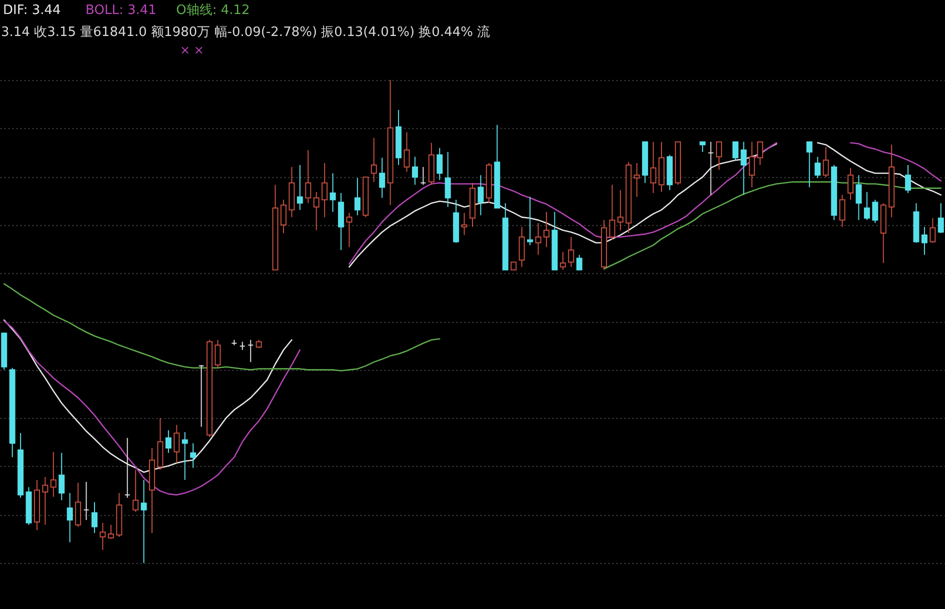 This screenshot has width=945, height=609. What do you see at coordinates (32, 10) in the screenshot?
I see `text: DIF: 3.44` at bounding box center [32, 10].